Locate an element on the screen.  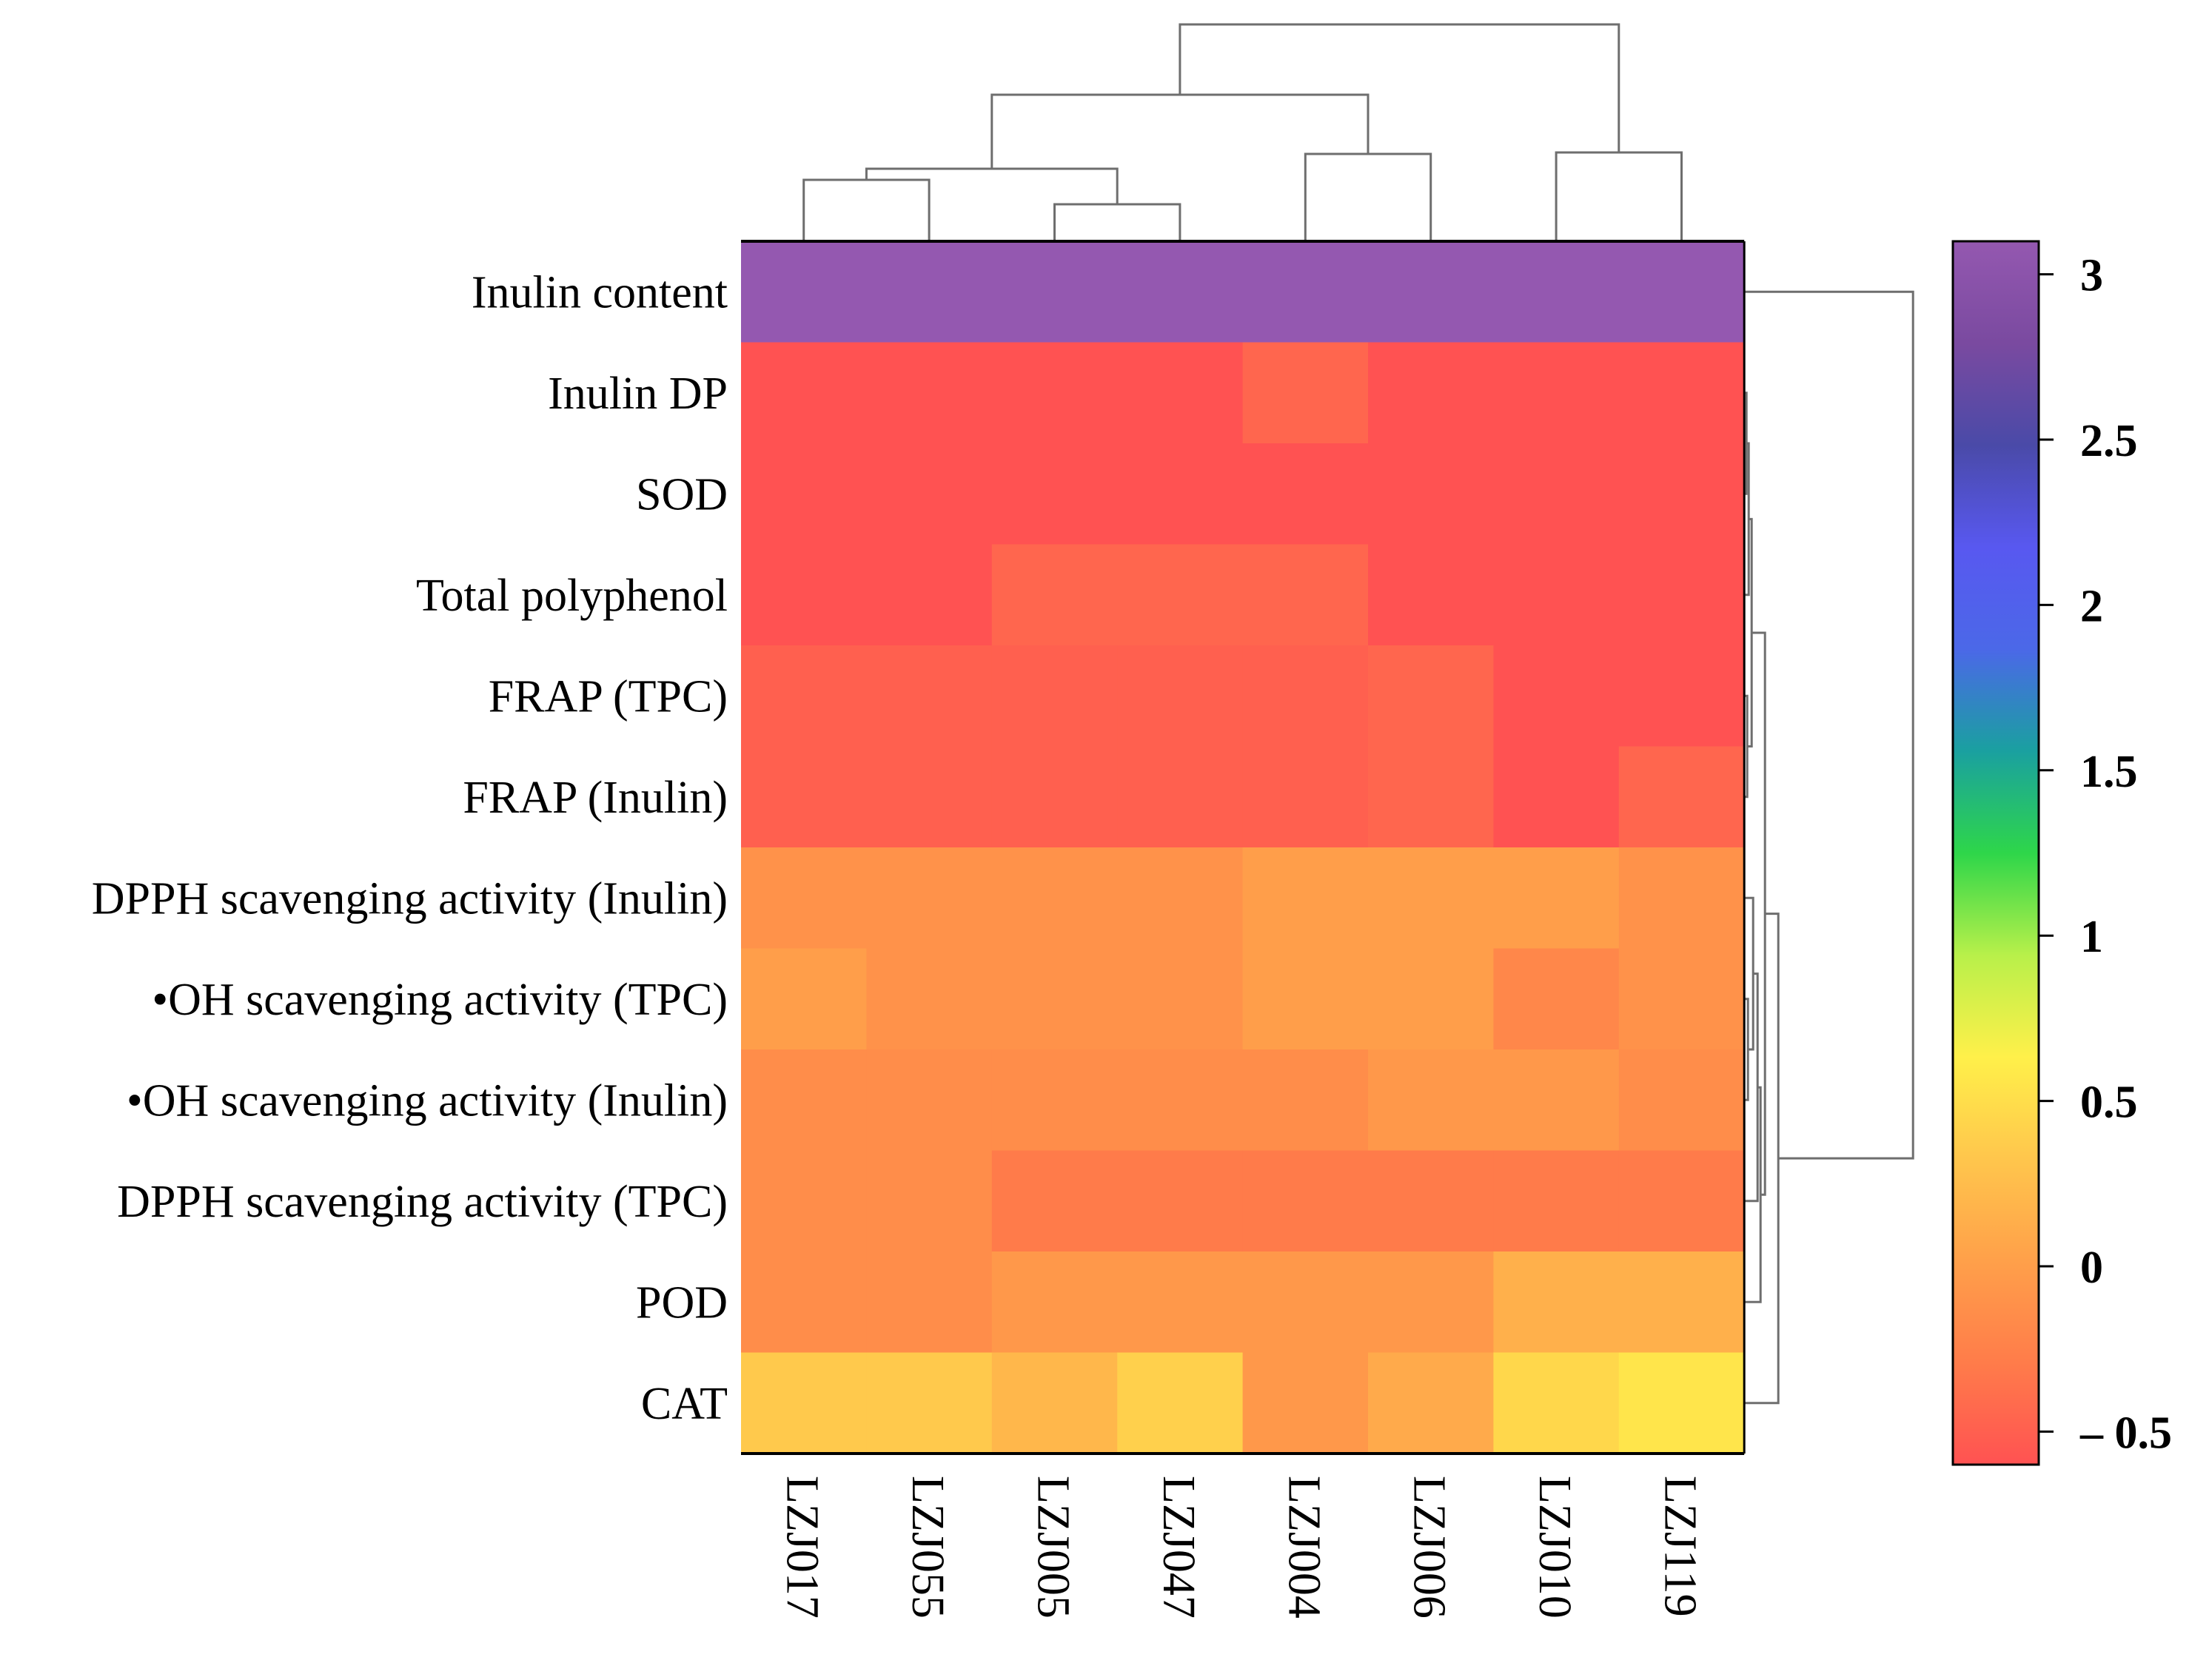
colorbar-tick-label: 2.5 is located at coordinates (2109, 441).